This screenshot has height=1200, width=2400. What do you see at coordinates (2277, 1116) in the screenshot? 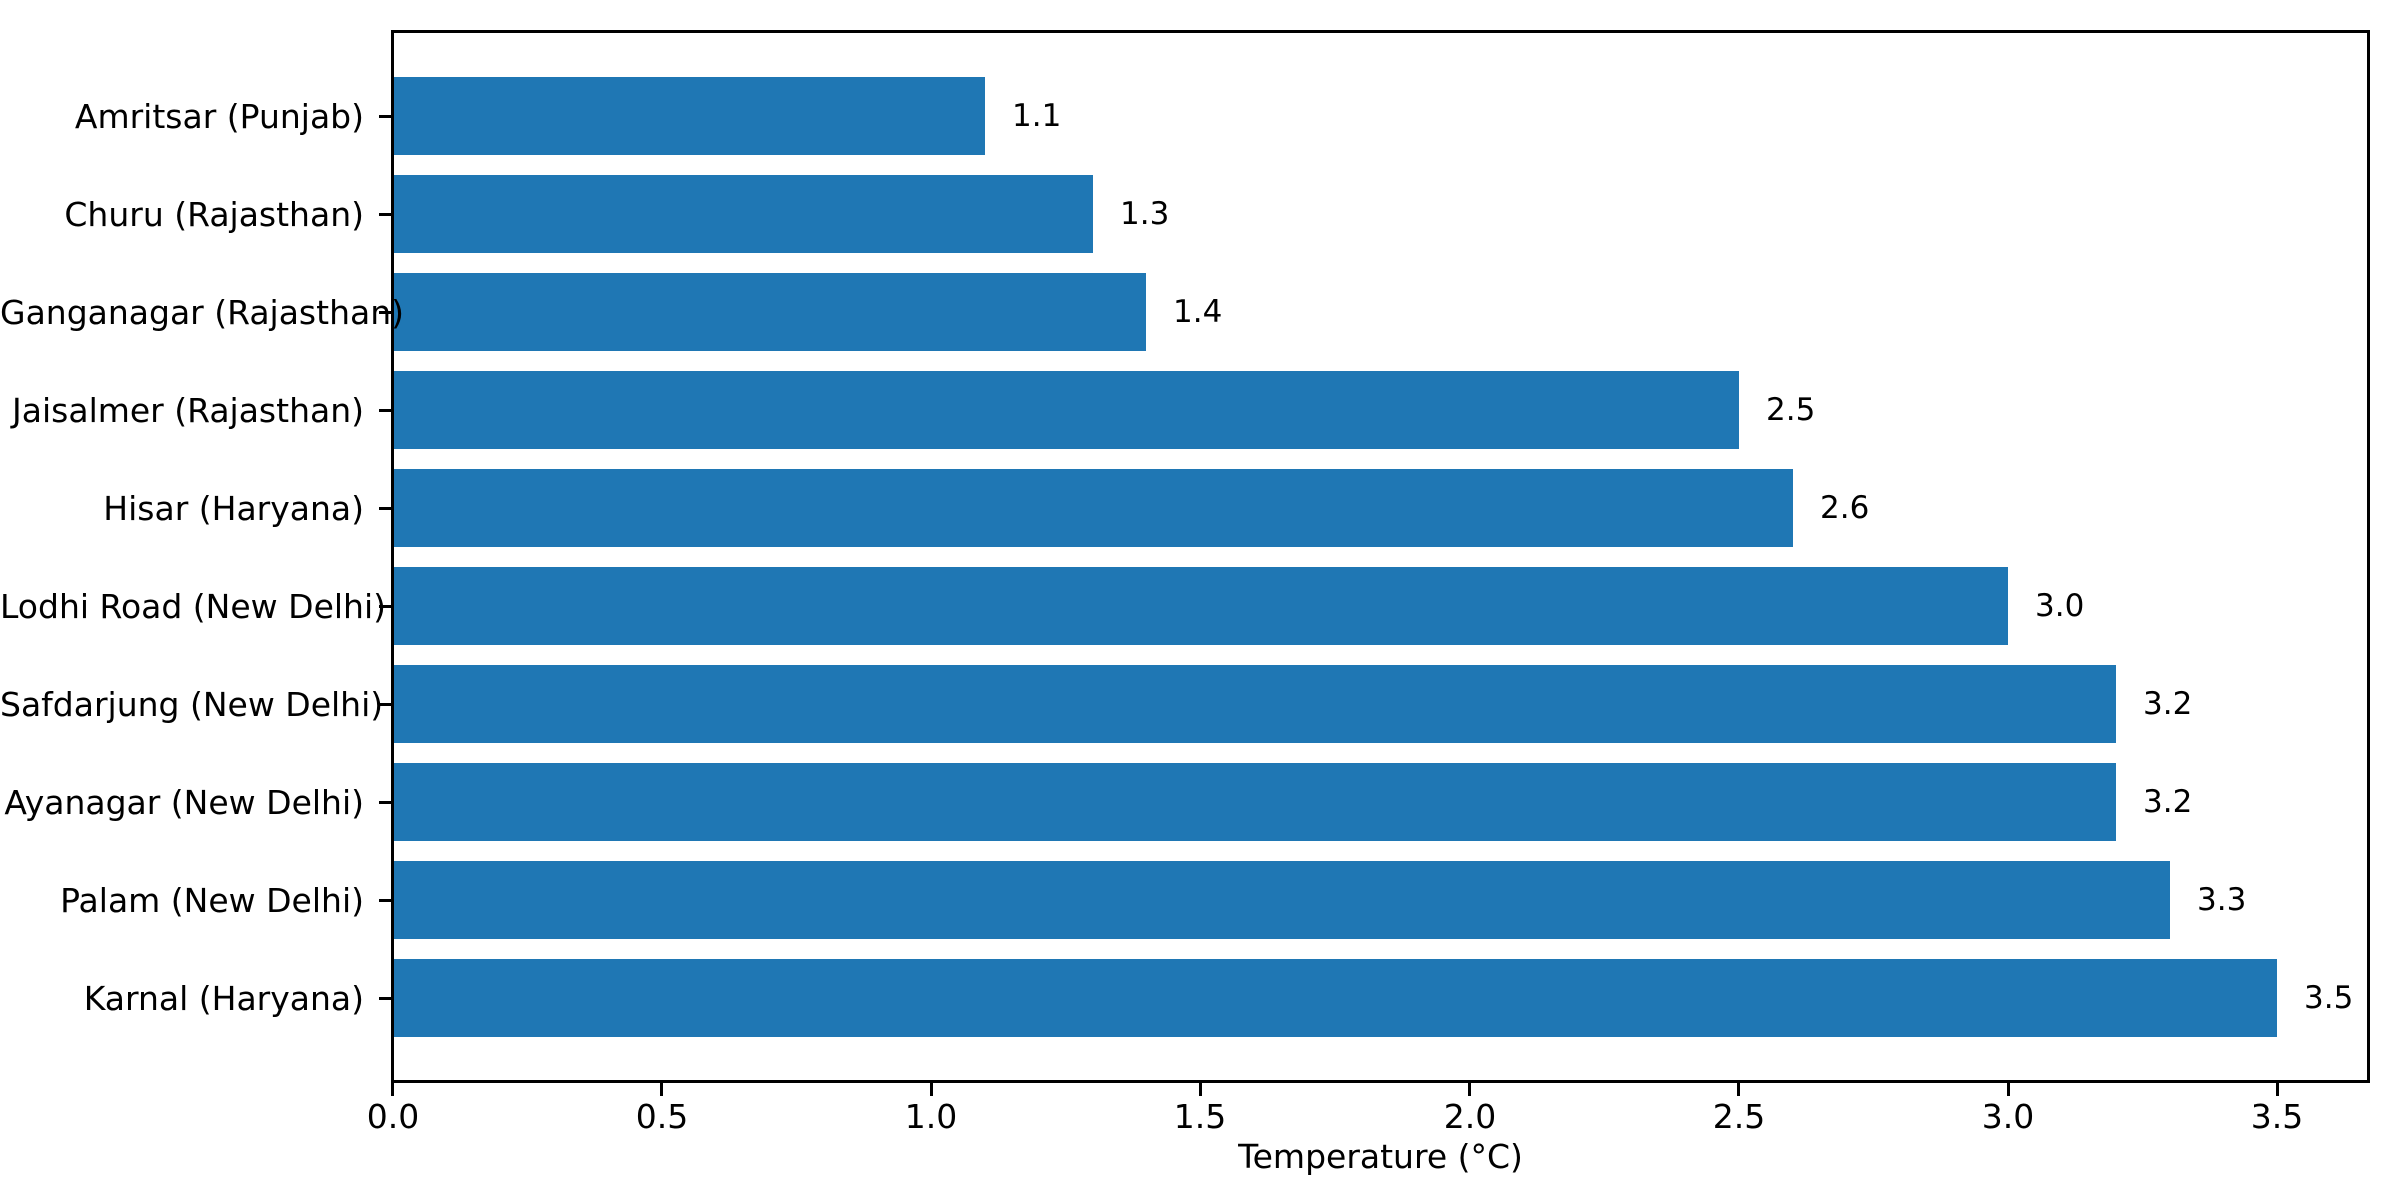
I see `x-tick-label: 3.5` at bounding box center [2277, 1116].